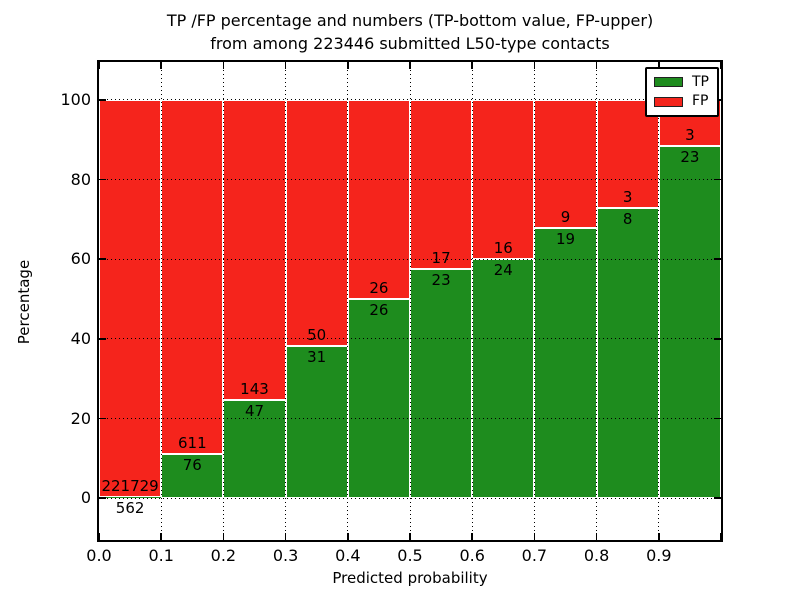 This screenshot has height=600, width=800. Describe the element at coordinates (75, 99) in the screenshot. I see `y-tick-label: 100` at that location.